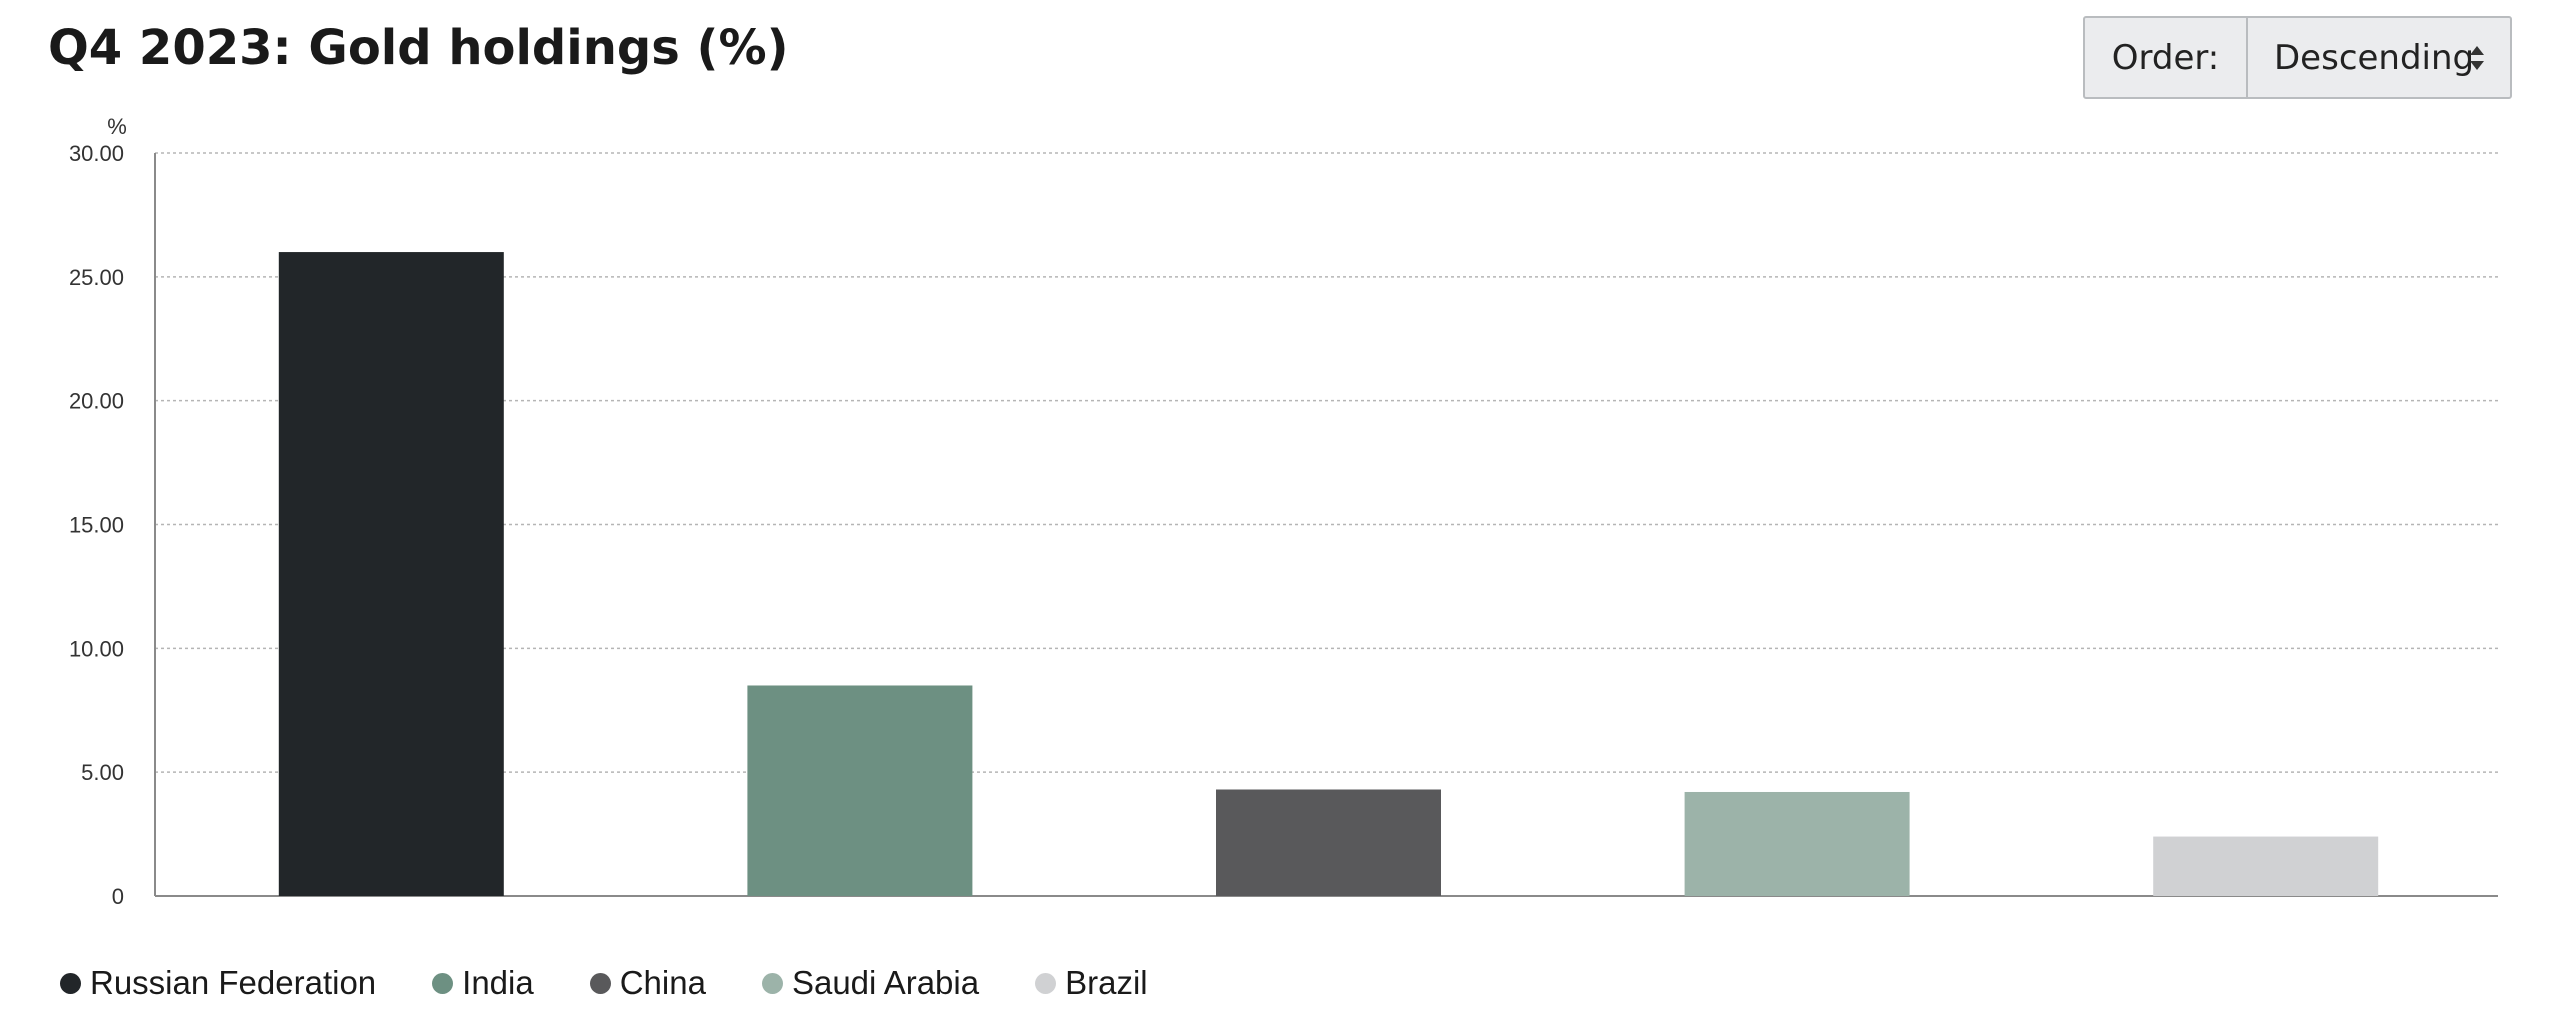 This screenshot has width=2556, height=1018. What do you see at coordinates (102, 772) in the screenshot?
I see `y-tick-label: 5.00` at bounding box center [102, 772].